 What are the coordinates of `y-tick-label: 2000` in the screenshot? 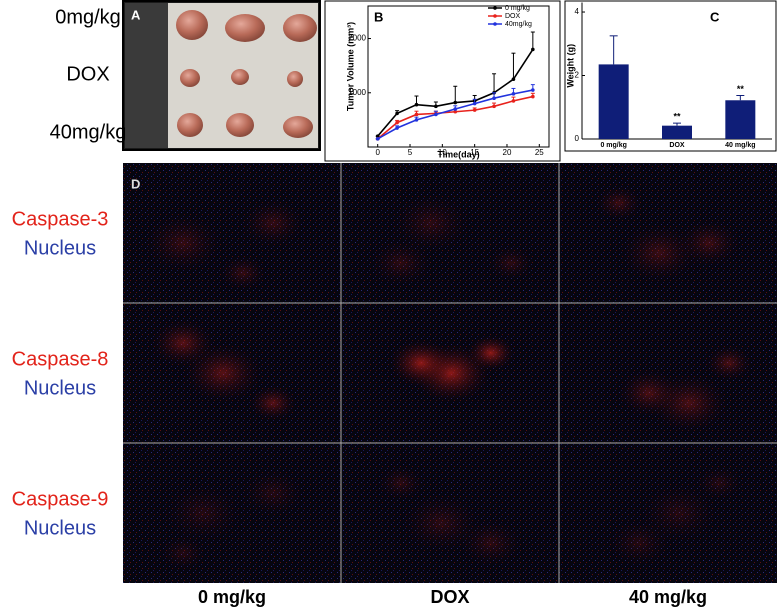 It's located at (357, 38).